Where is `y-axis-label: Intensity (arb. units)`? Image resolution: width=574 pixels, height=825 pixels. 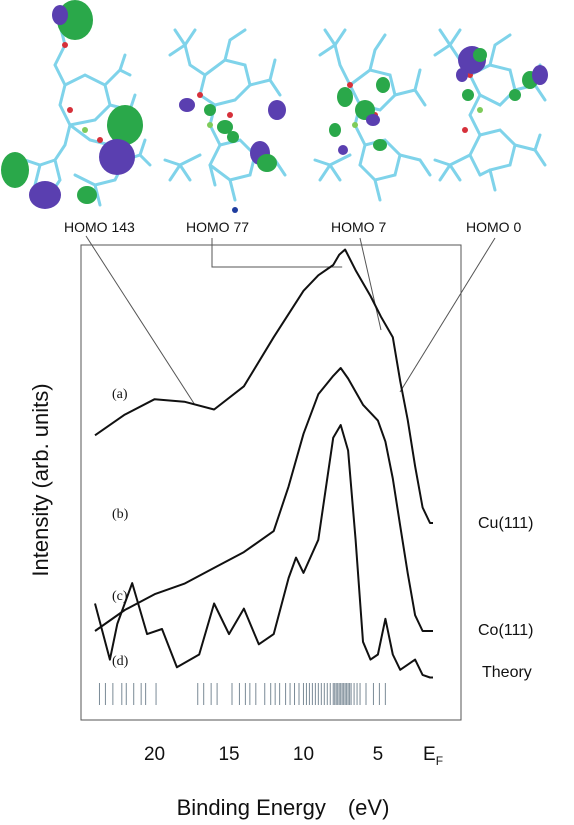 y-axis-label: Intensity (arb. units) is located at coordinates (40, 479).